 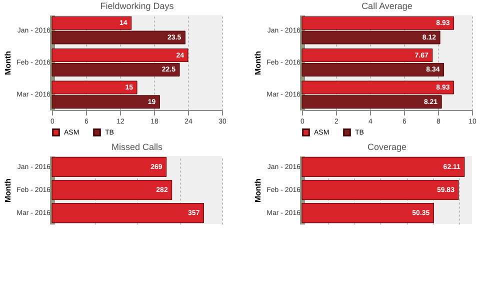 What do you see at coordinates (387, 147) in the screenshot?
I see `chart-title: Coverage` at bounding box center [387, 147].